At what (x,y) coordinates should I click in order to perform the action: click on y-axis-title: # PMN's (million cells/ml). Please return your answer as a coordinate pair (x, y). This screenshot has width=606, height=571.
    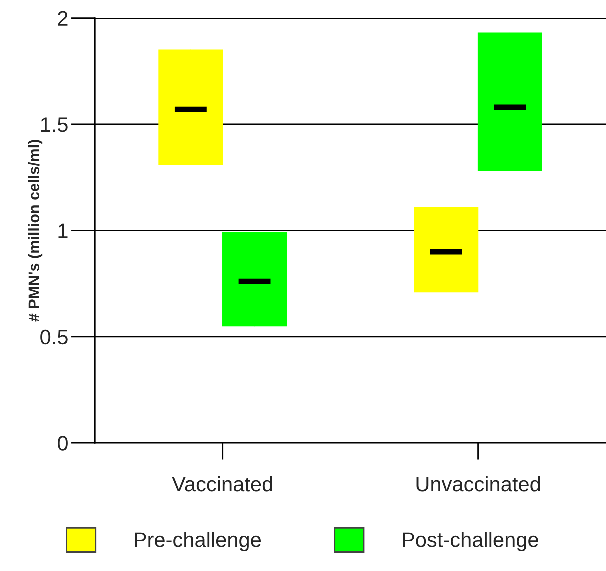
    Looking at the image, I should click on (35, 231).